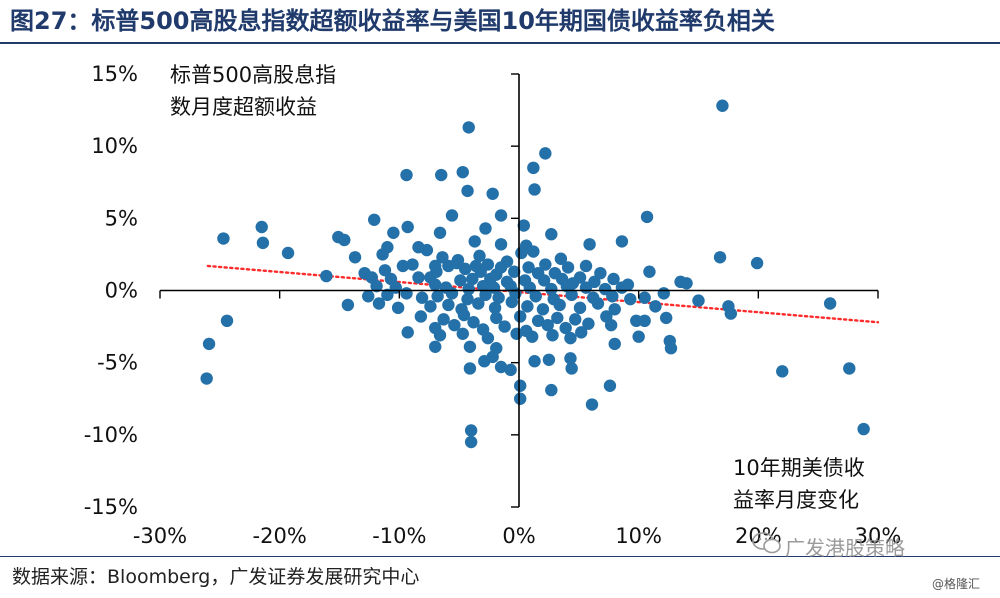  Describe the element at coordinates (845, 548) in the screenshot. I see `watermark-text: 广发港股策略` at that location.